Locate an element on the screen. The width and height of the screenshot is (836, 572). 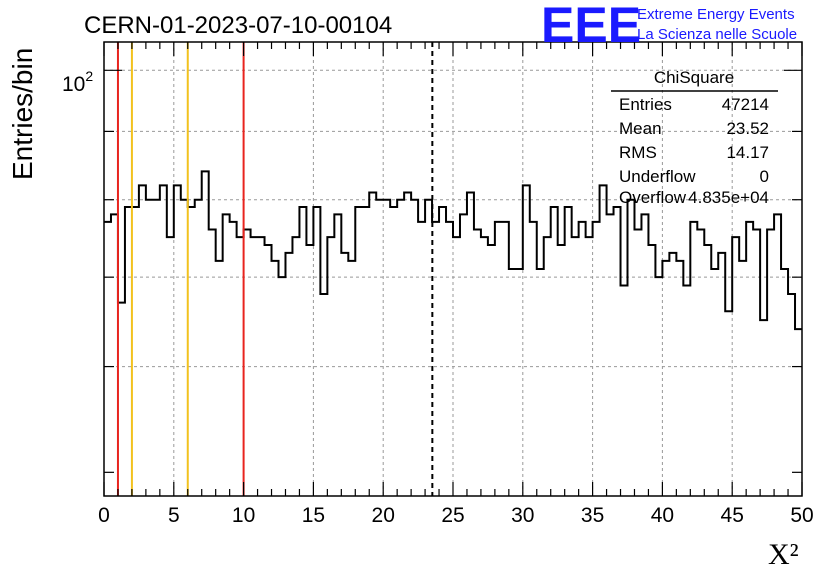
x-axis-label: X² is located at coordinates (783, 554).